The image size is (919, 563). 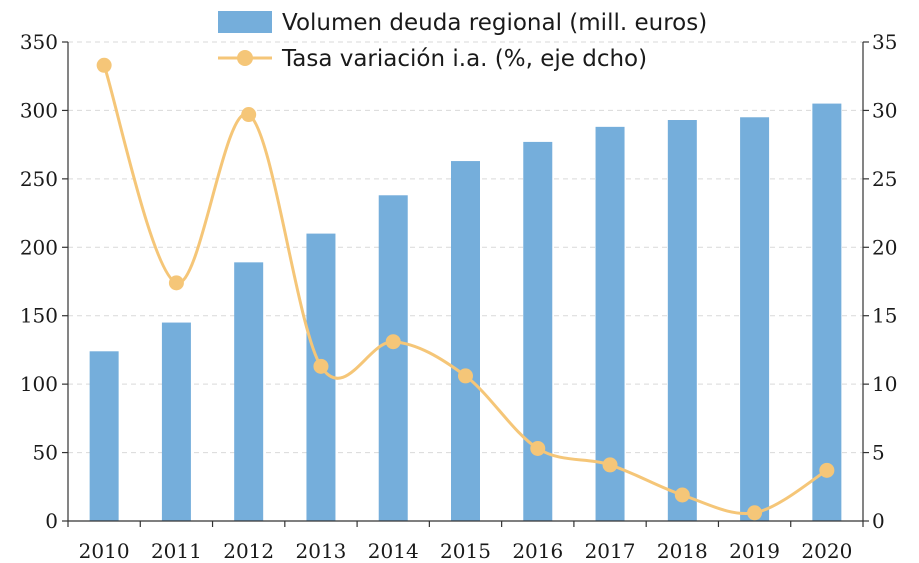 I want to click on rate-point-2012, so click(x=249, y=115).